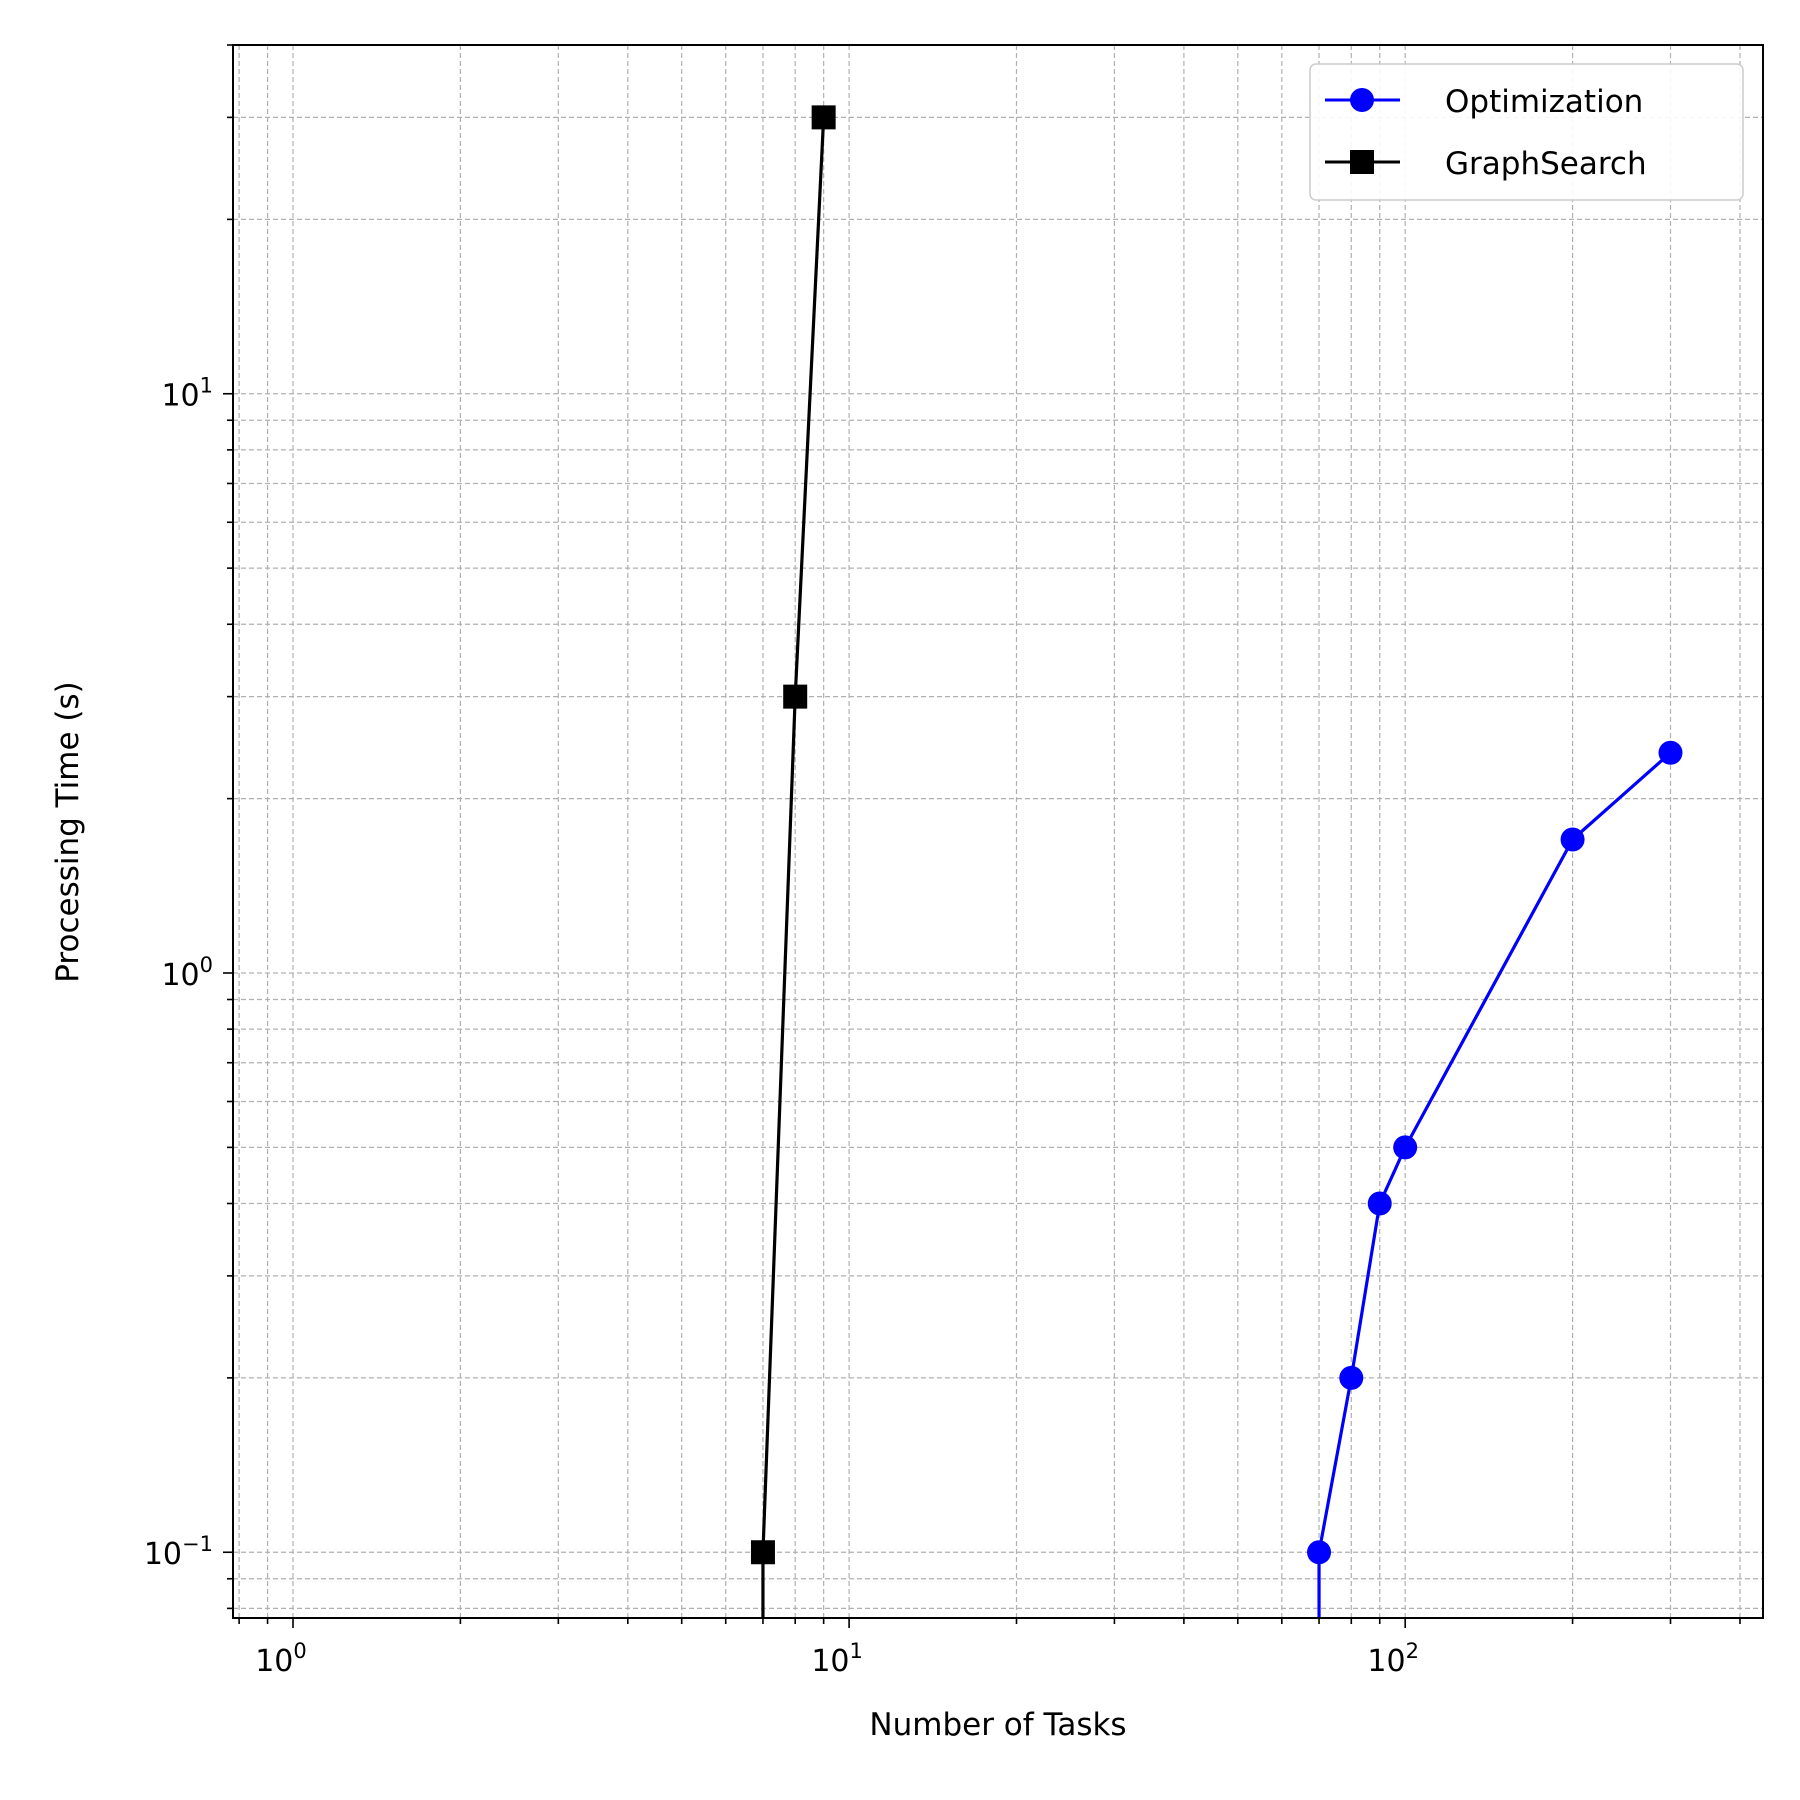 The width and height of the screenshot is (1800, 1800). I want to click on y-tick-label-exponent: 0, so click(206, 965).